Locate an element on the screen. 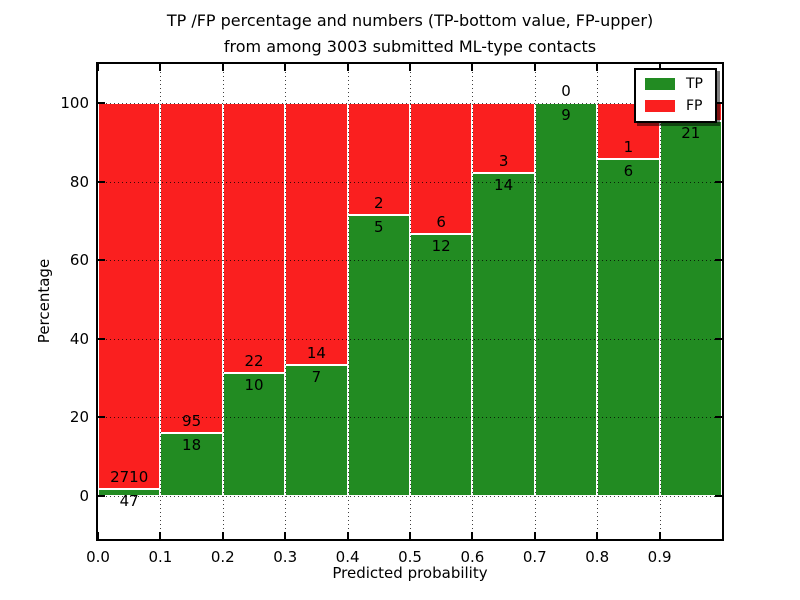 The width and height of the screenshot is (800, 600). bar-count-label-tp: 9 is located at coordinates (566, 115).